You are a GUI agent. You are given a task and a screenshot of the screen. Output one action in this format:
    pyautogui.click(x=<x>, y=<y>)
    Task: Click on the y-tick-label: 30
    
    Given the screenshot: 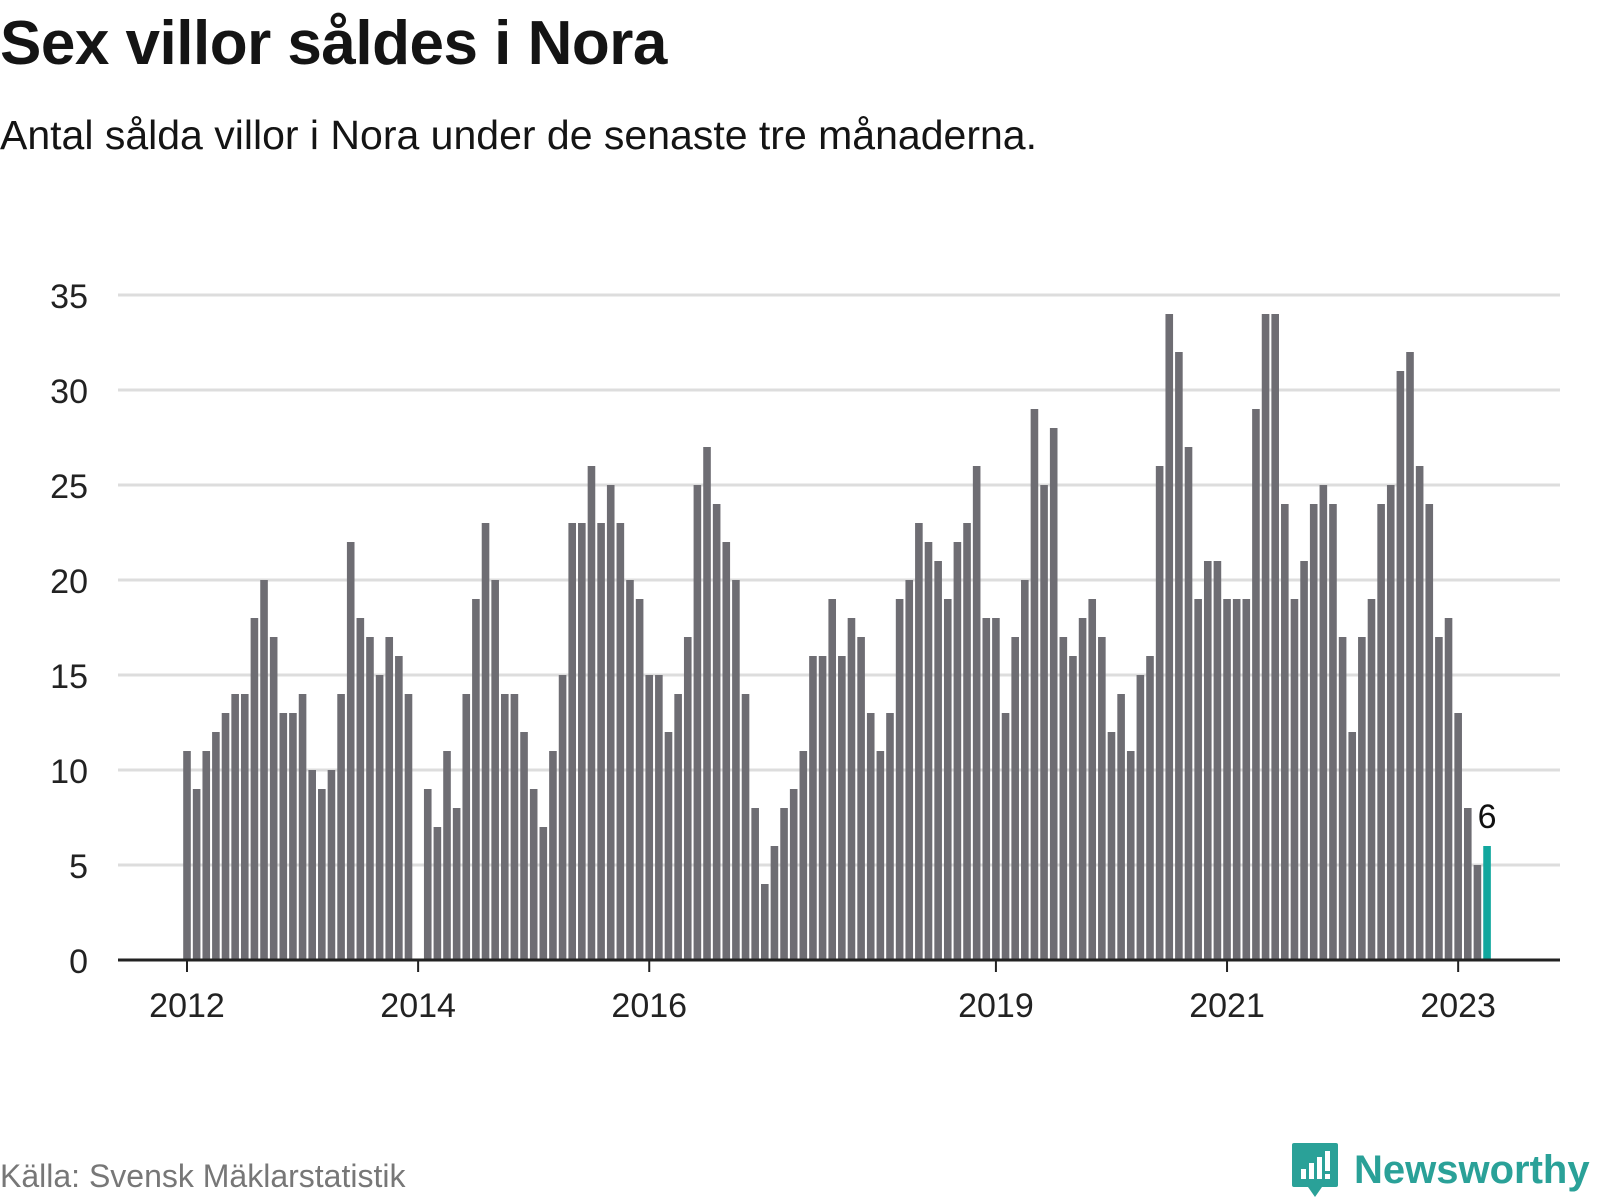 What is the action you would take?
    pyautogui.click(x=69, y=392)
    